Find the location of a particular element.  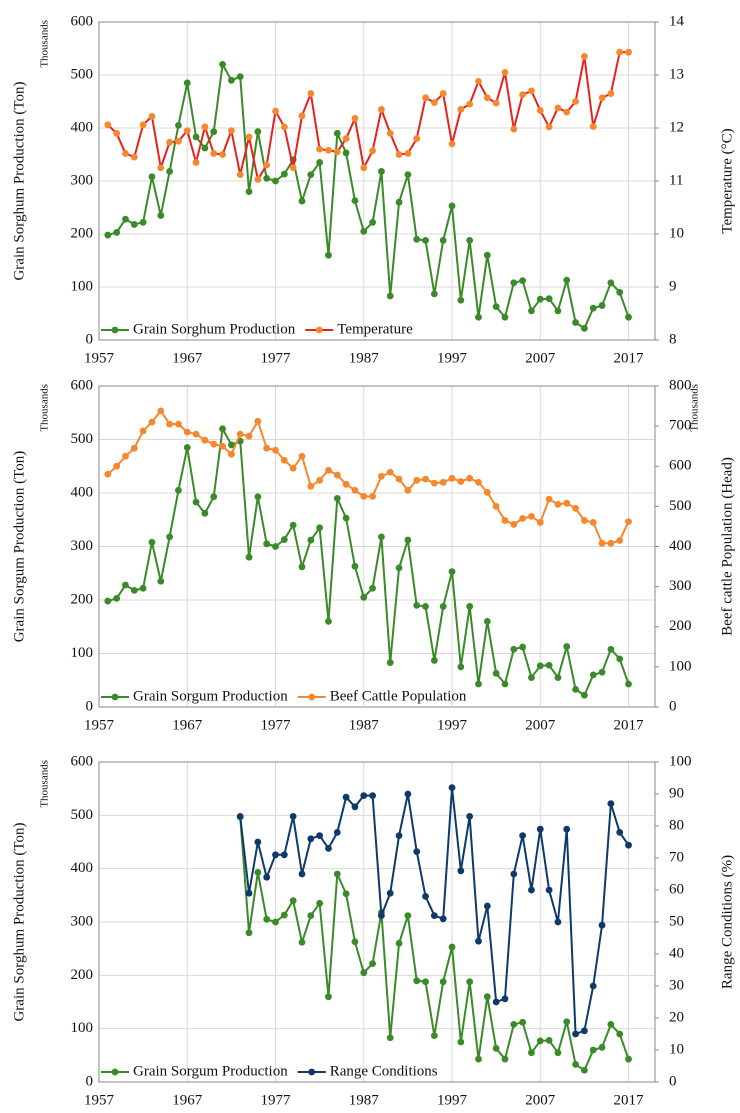

y2-tick-label: 0 is located at coordinates (673, 1081).